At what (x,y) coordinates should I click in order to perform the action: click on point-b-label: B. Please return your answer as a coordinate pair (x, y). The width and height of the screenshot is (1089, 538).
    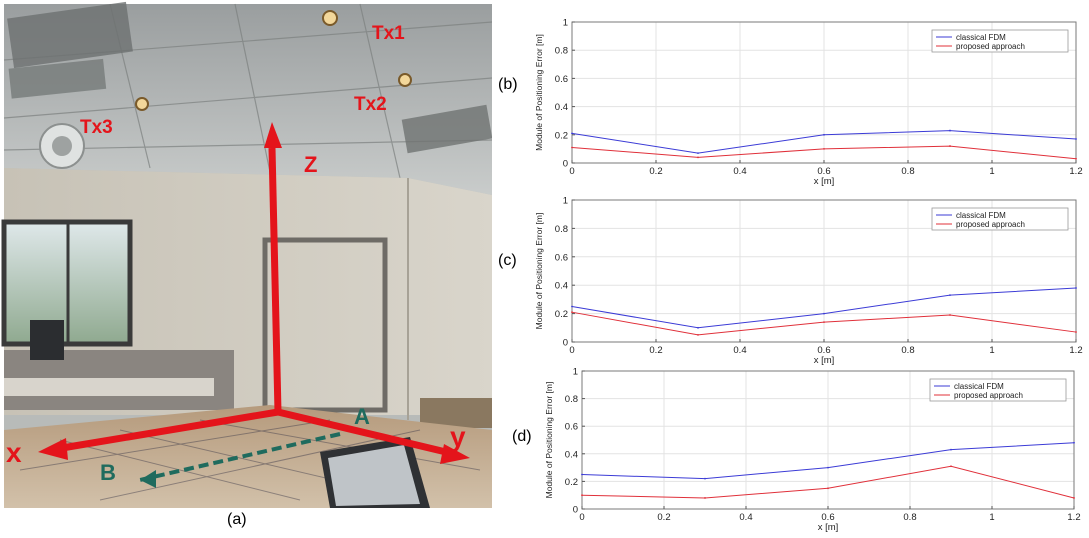
    Looking at the image, I should click on (108, 472).